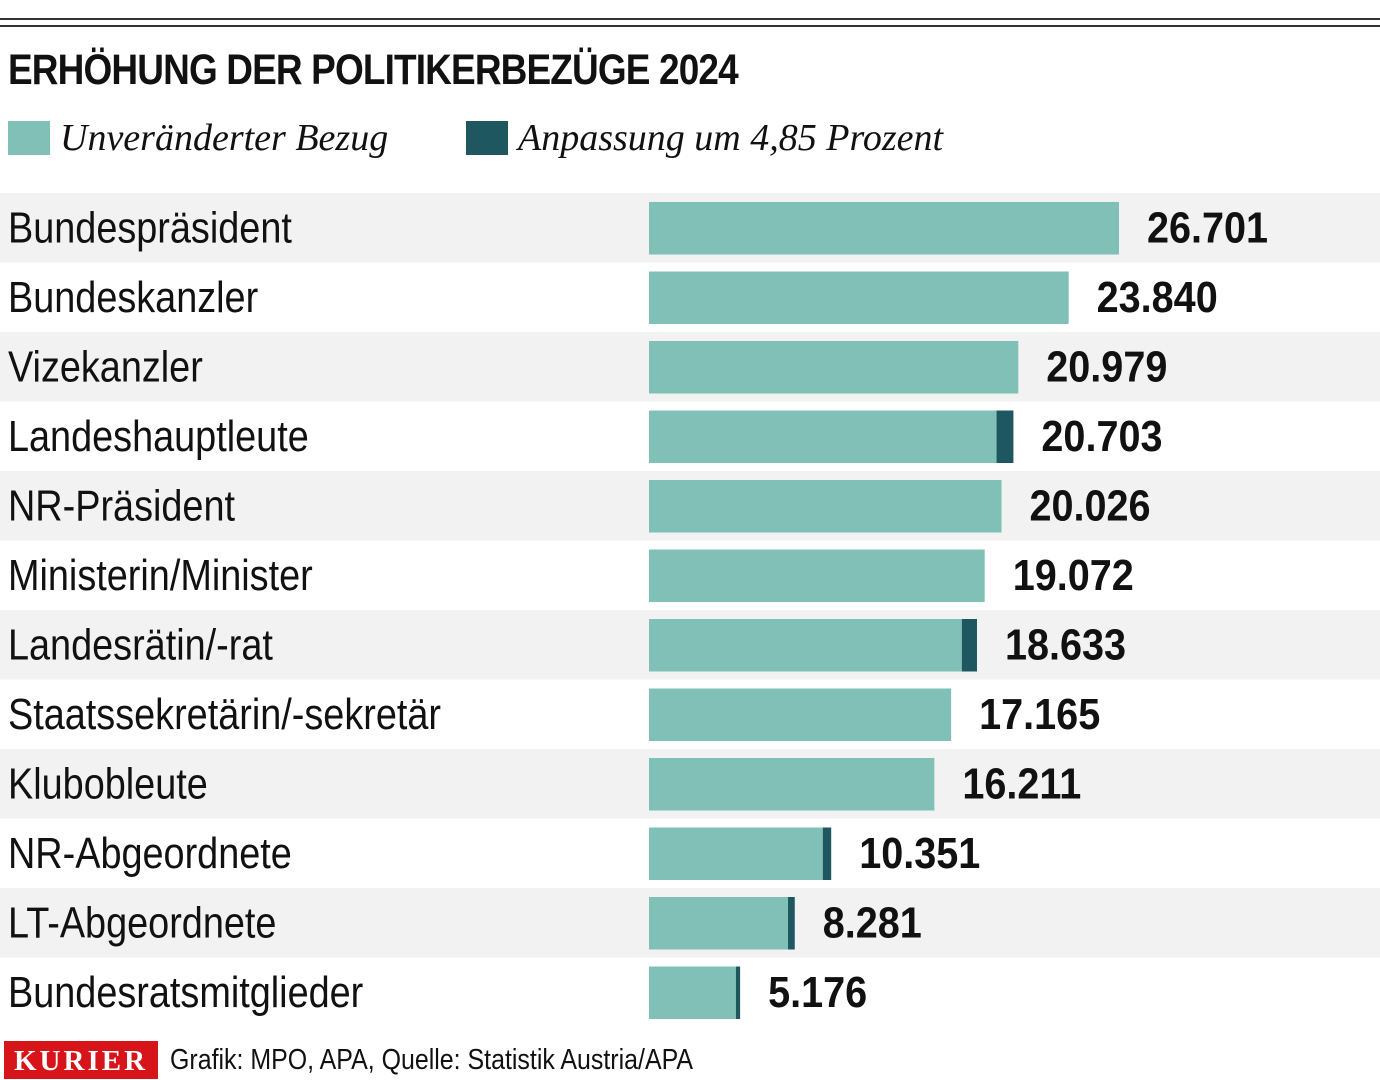 This screenshot has width=1380, height=1080. I want to click on value-label: 20.979, so click(1106, 366).